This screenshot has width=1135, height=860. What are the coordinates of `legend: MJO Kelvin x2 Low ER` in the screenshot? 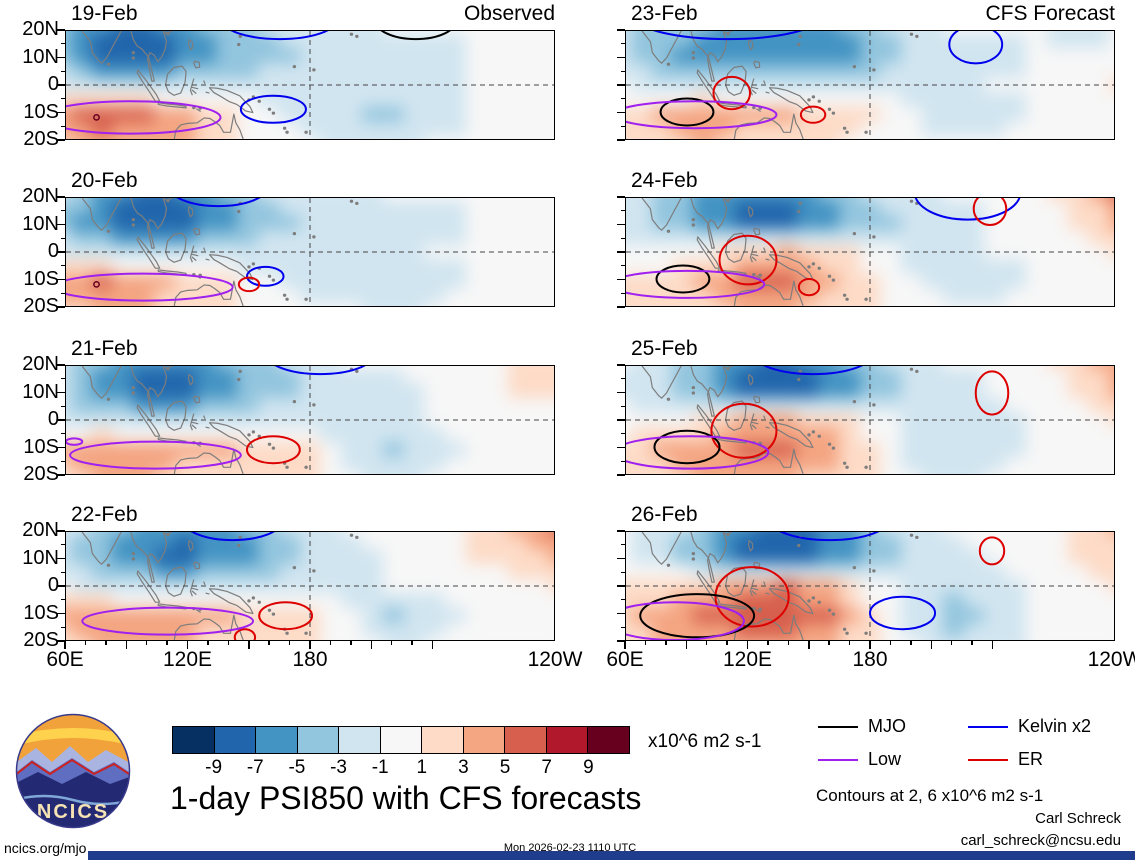 It's located at (968, 743).